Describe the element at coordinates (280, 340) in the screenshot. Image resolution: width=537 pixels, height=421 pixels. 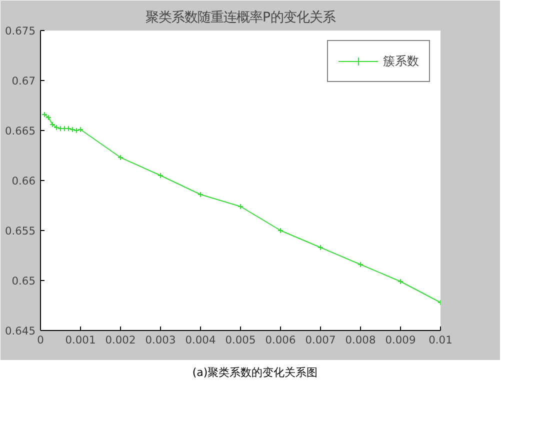
I see `x-tick-label: 0.006` at that location.